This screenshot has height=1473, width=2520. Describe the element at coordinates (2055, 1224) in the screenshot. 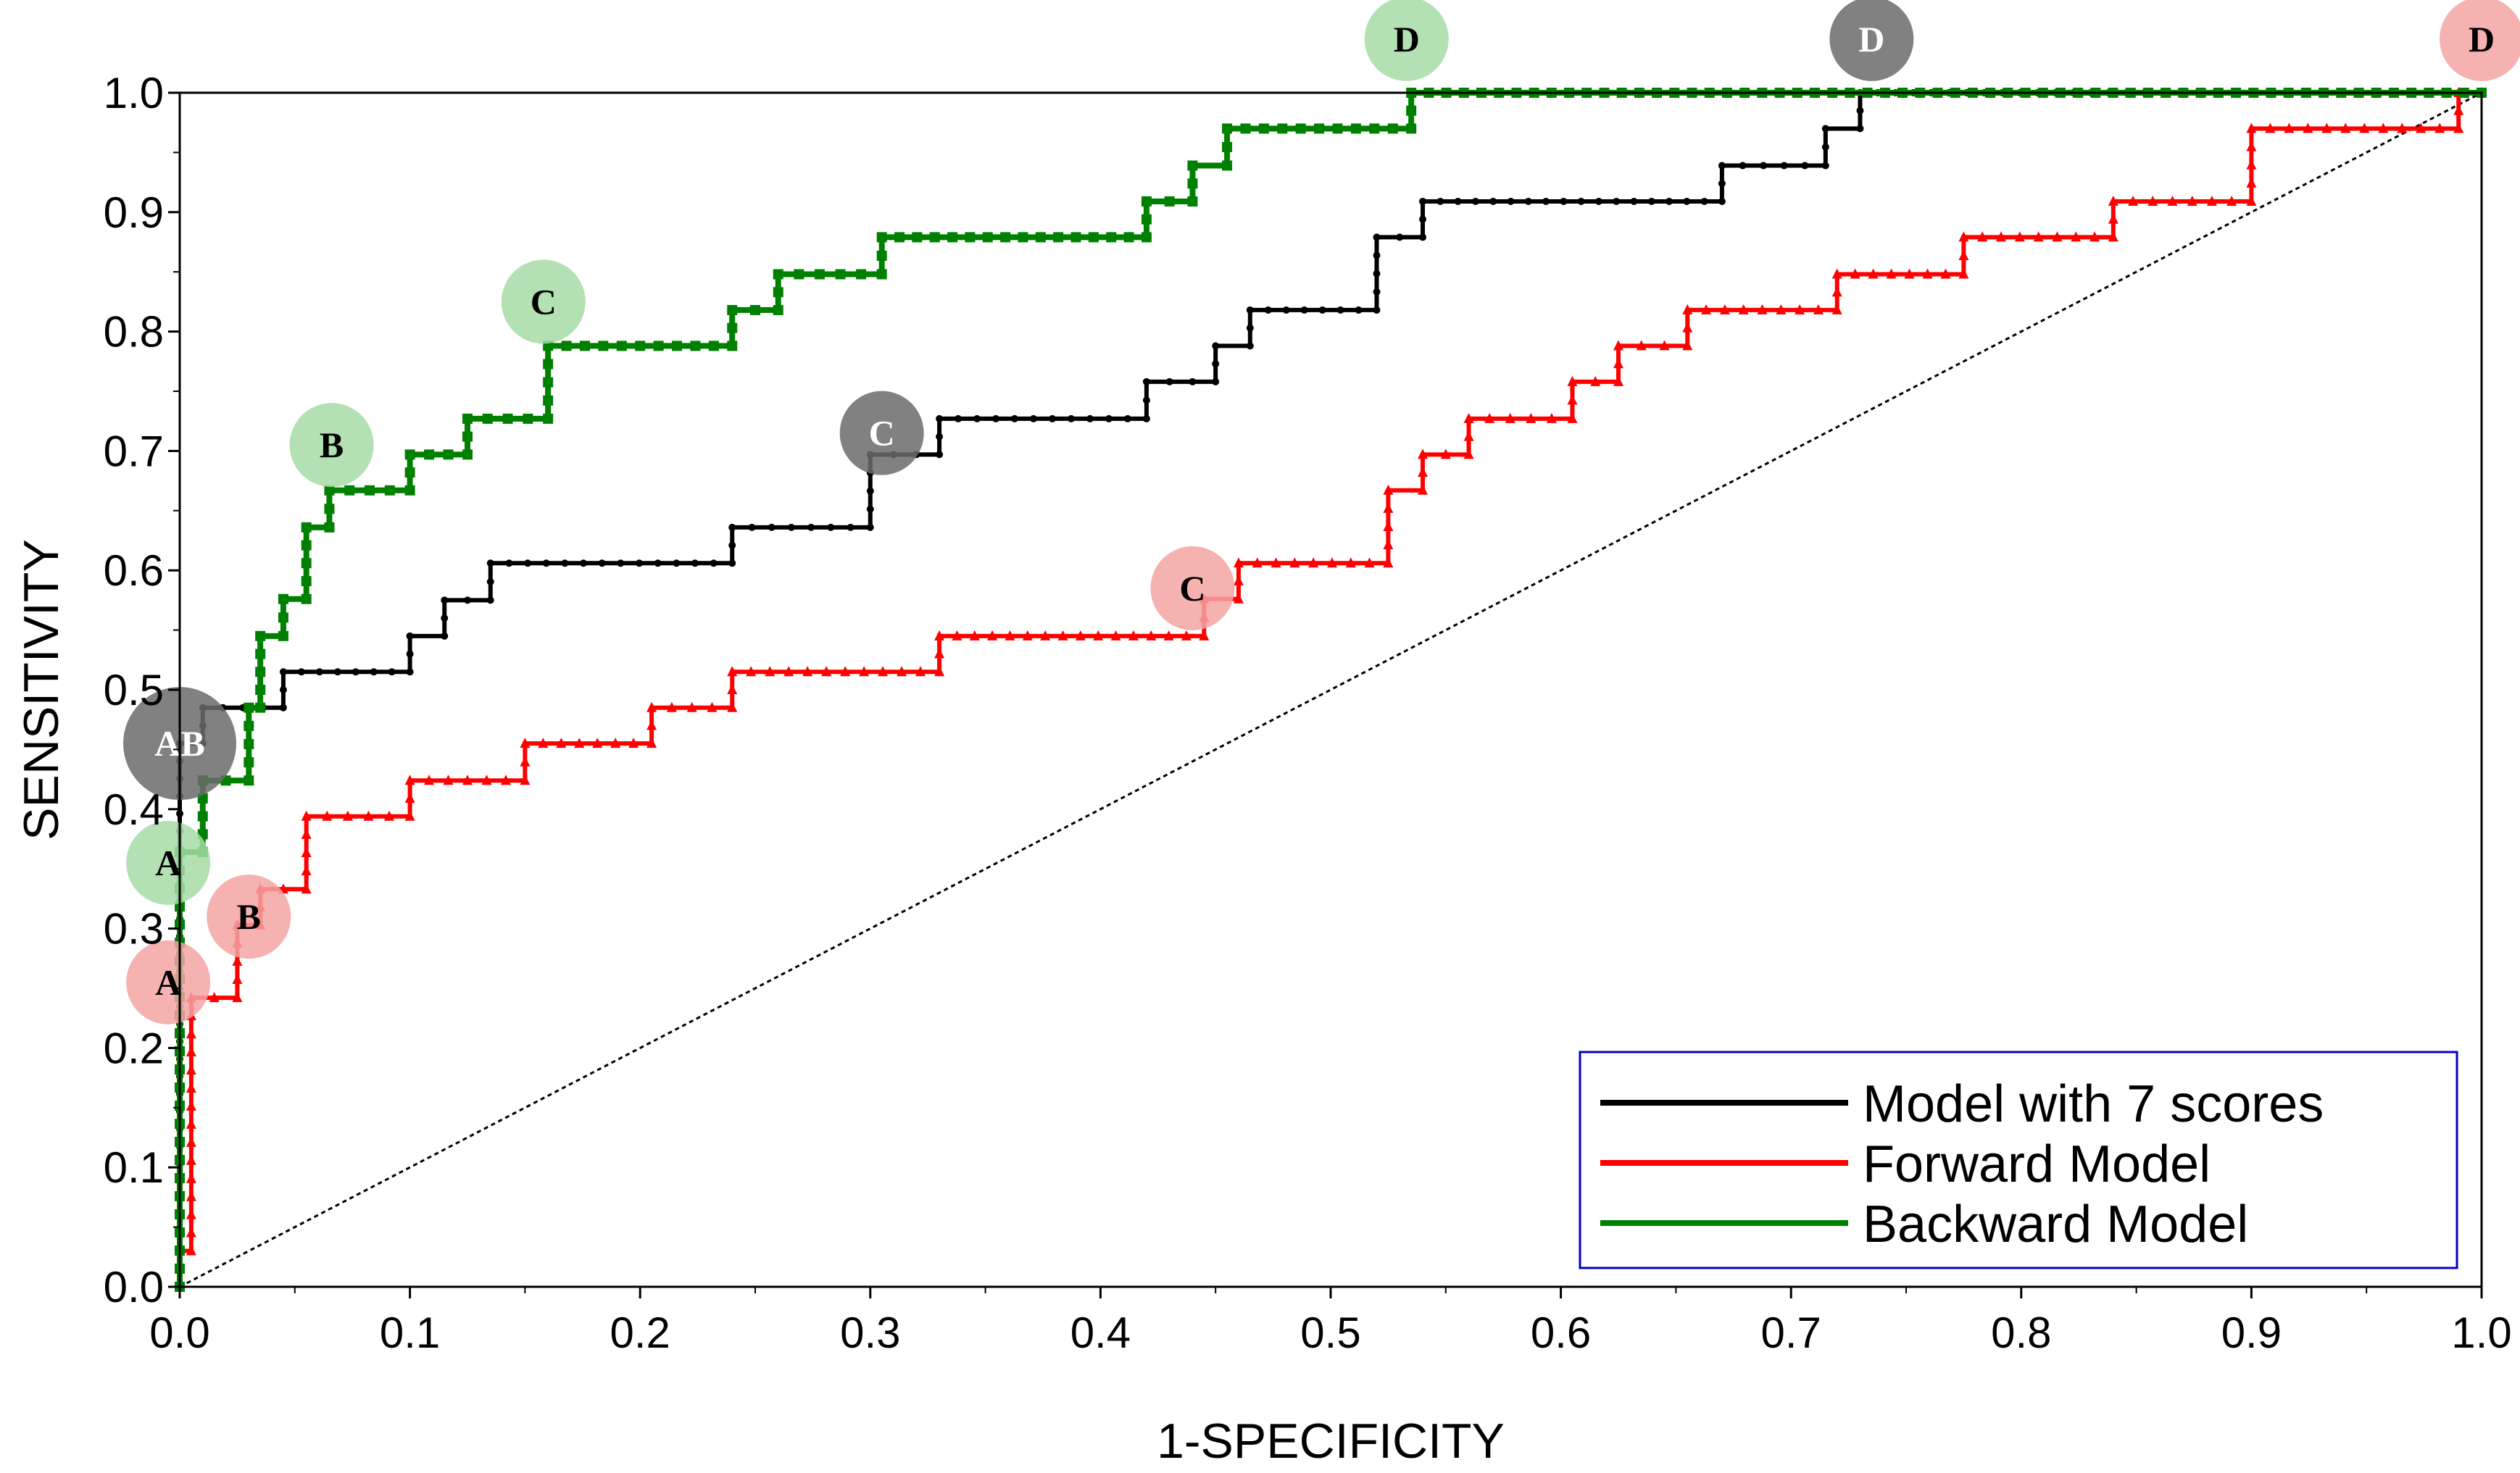

I see `legend-label: Backward Model` at that location.